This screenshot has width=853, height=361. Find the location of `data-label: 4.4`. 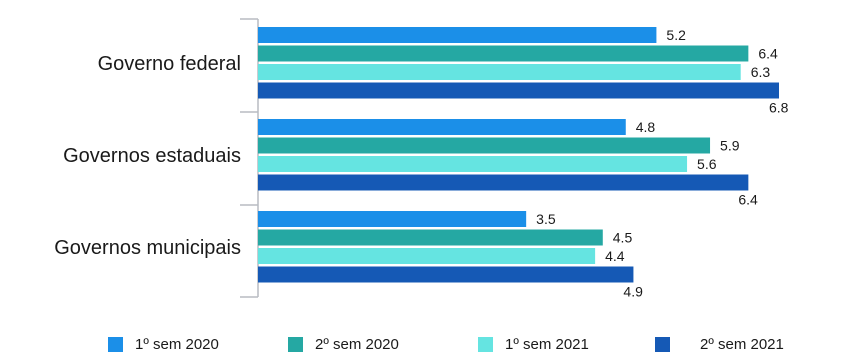

data-label: 4.4 is located at coordinates (615, 256).